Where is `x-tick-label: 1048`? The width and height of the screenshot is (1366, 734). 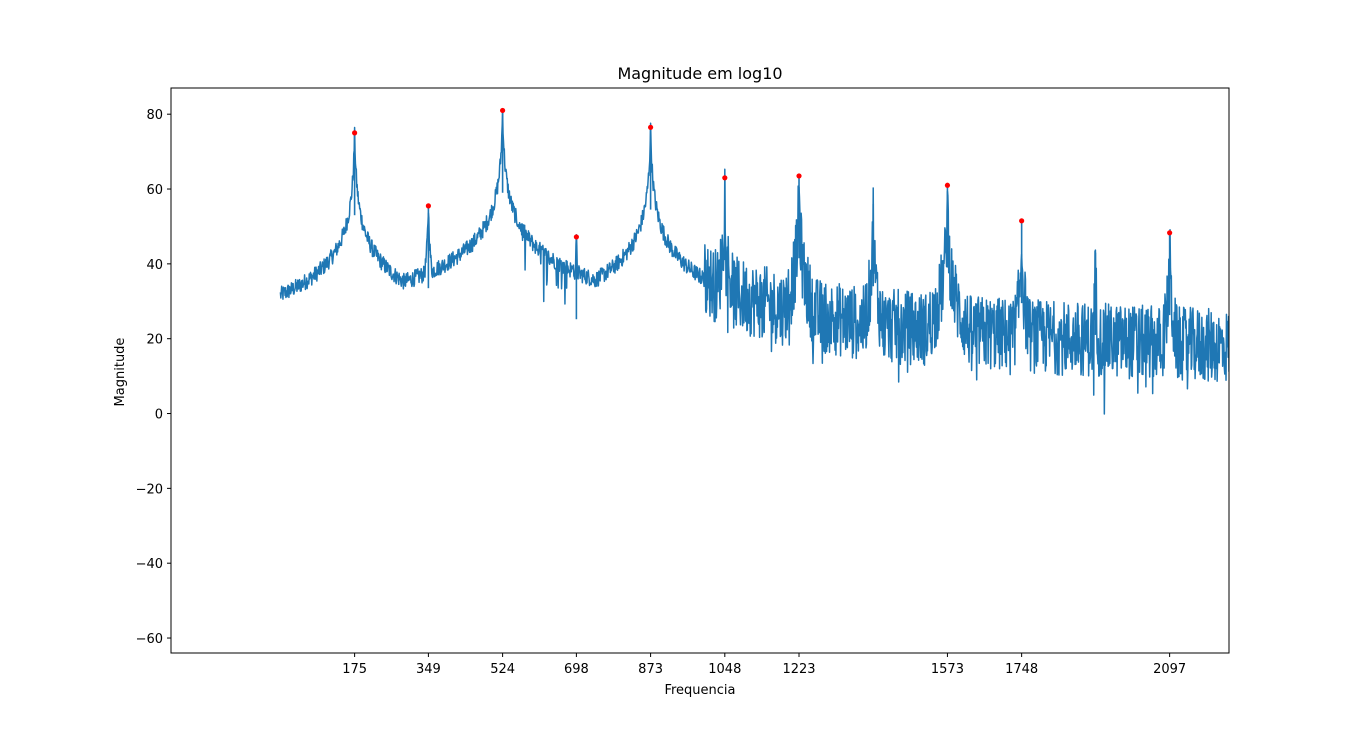
x-tick-label: 1048 is located at coordinates (724, 669).